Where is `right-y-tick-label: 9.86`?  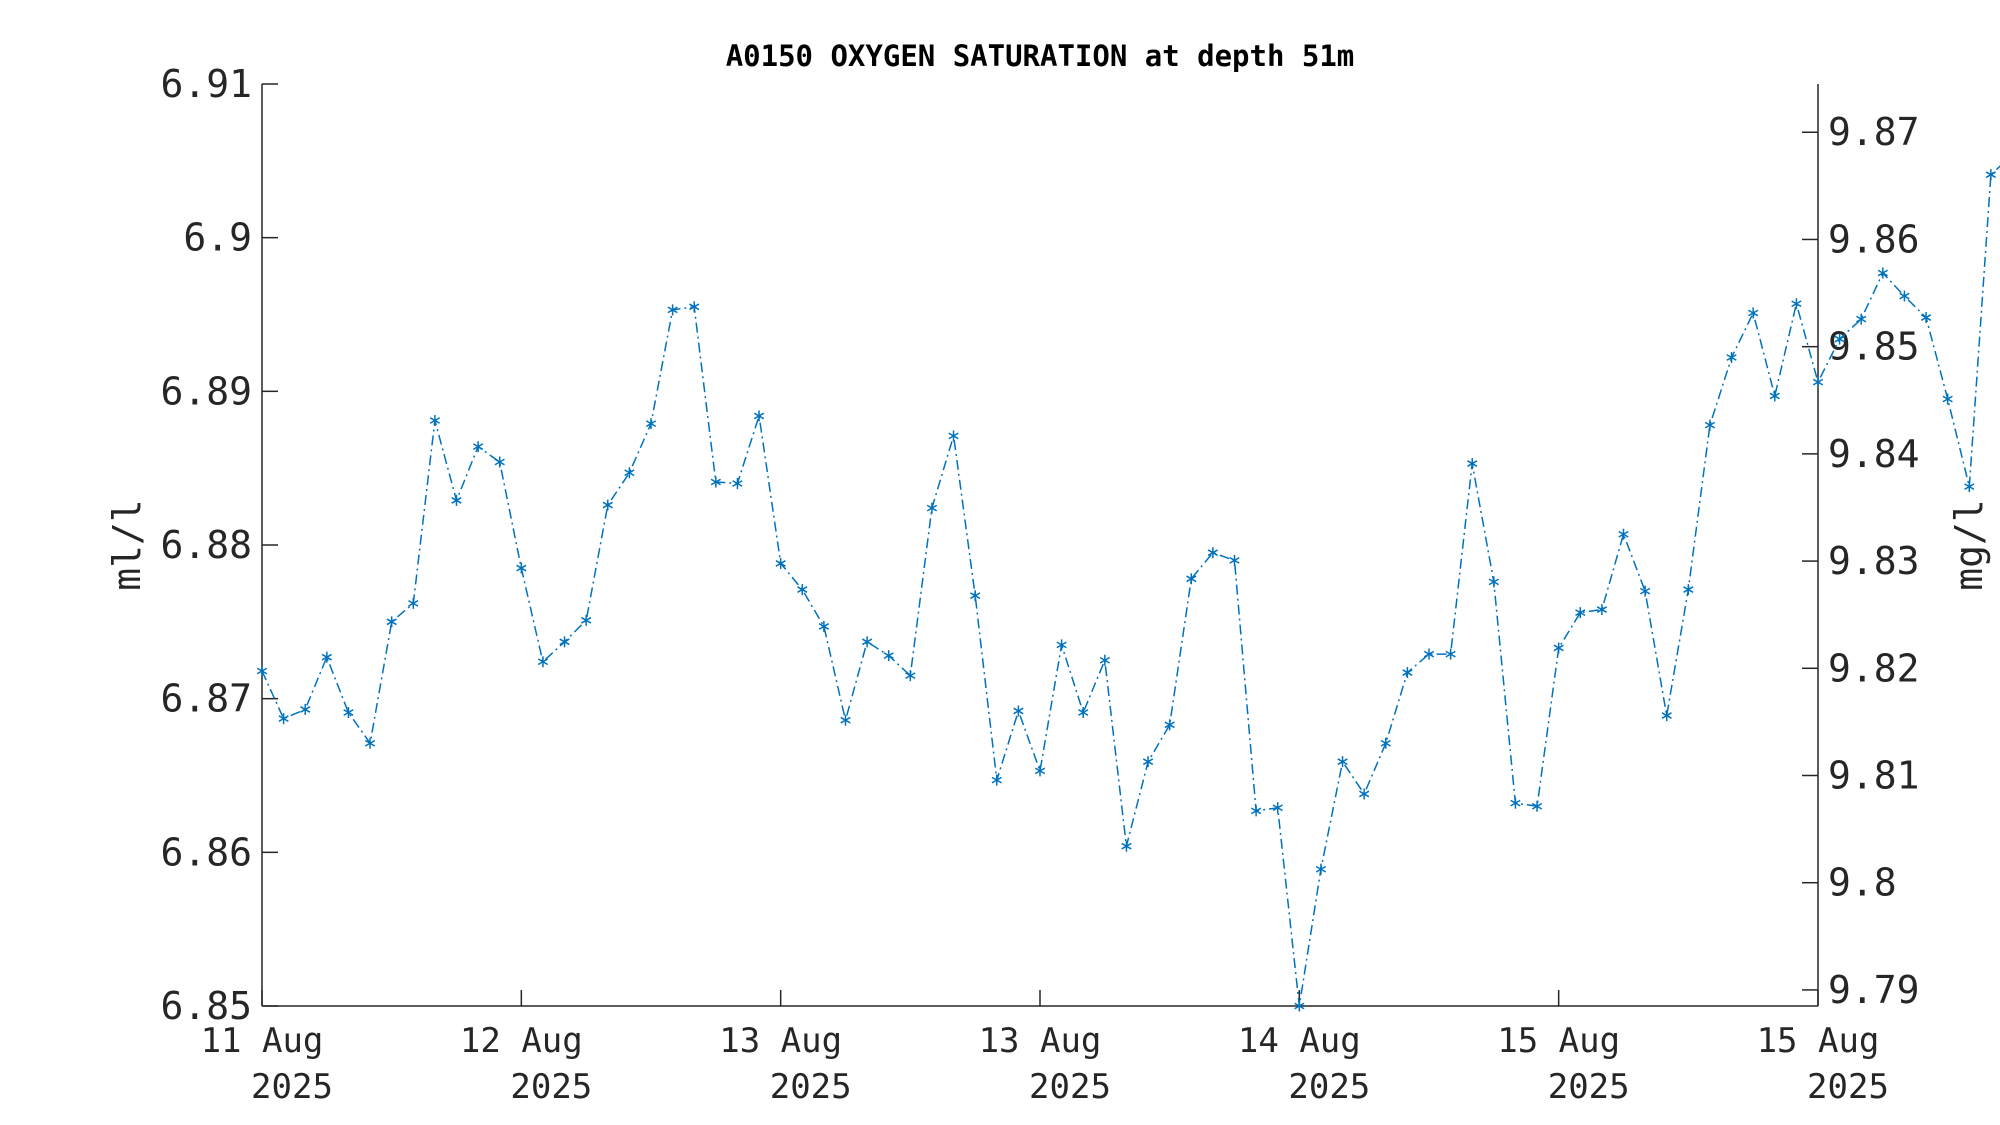 right-y-tick-label: 9.86 is located at coordinates (1874, 239).